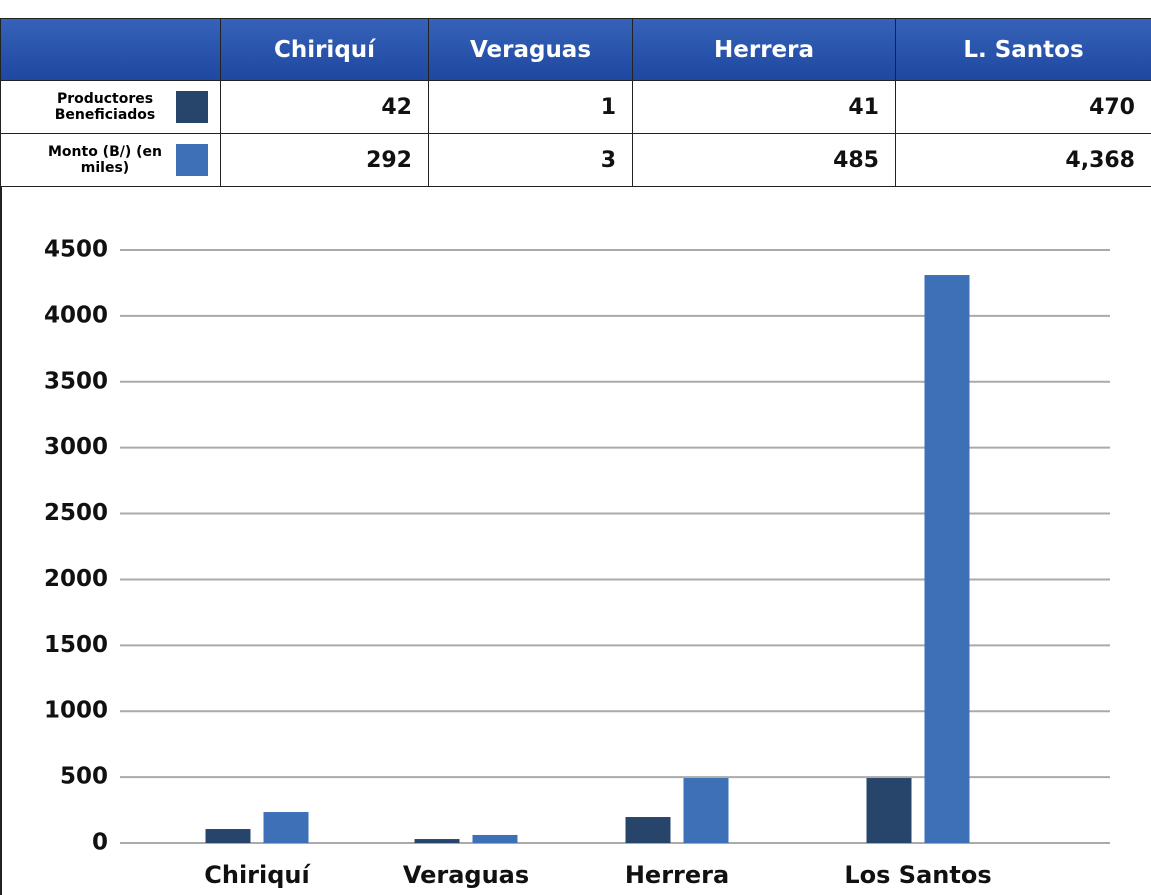  Describe the element at coordinates (76, 447) in the screenshot. I see `y-tick-label: 3000` at that location.